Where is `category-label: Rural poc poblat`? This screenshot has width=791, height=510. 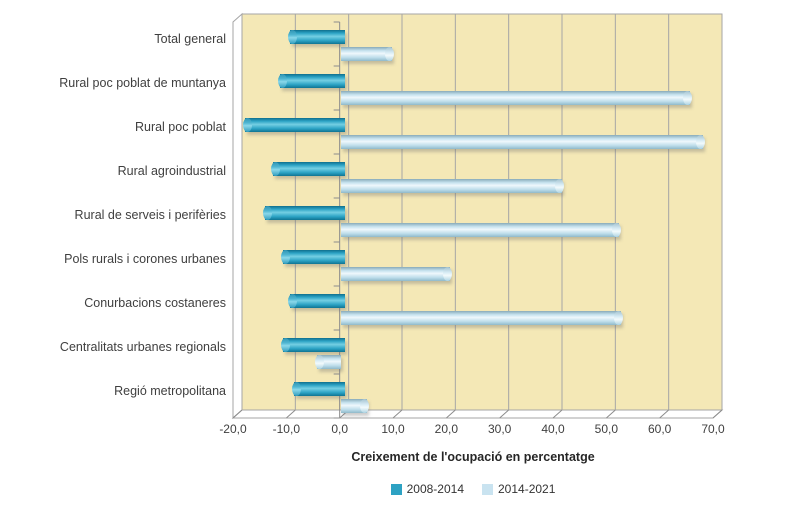
category-label: Rural poc poblat is located at coordinates (180, 127).